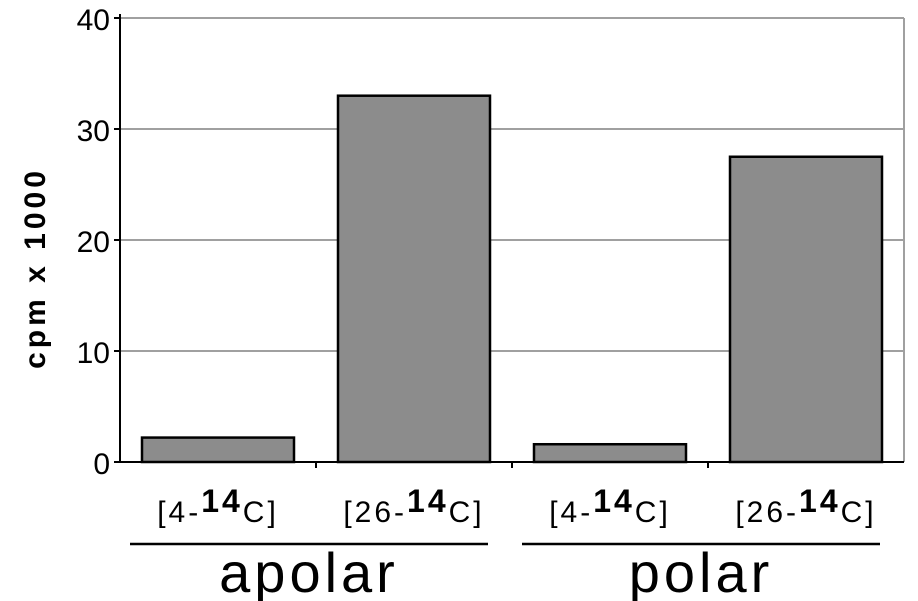 The height and width of the screenshot is (601, 918). I want to click on y-tick-label: 10, so click(93, 353).